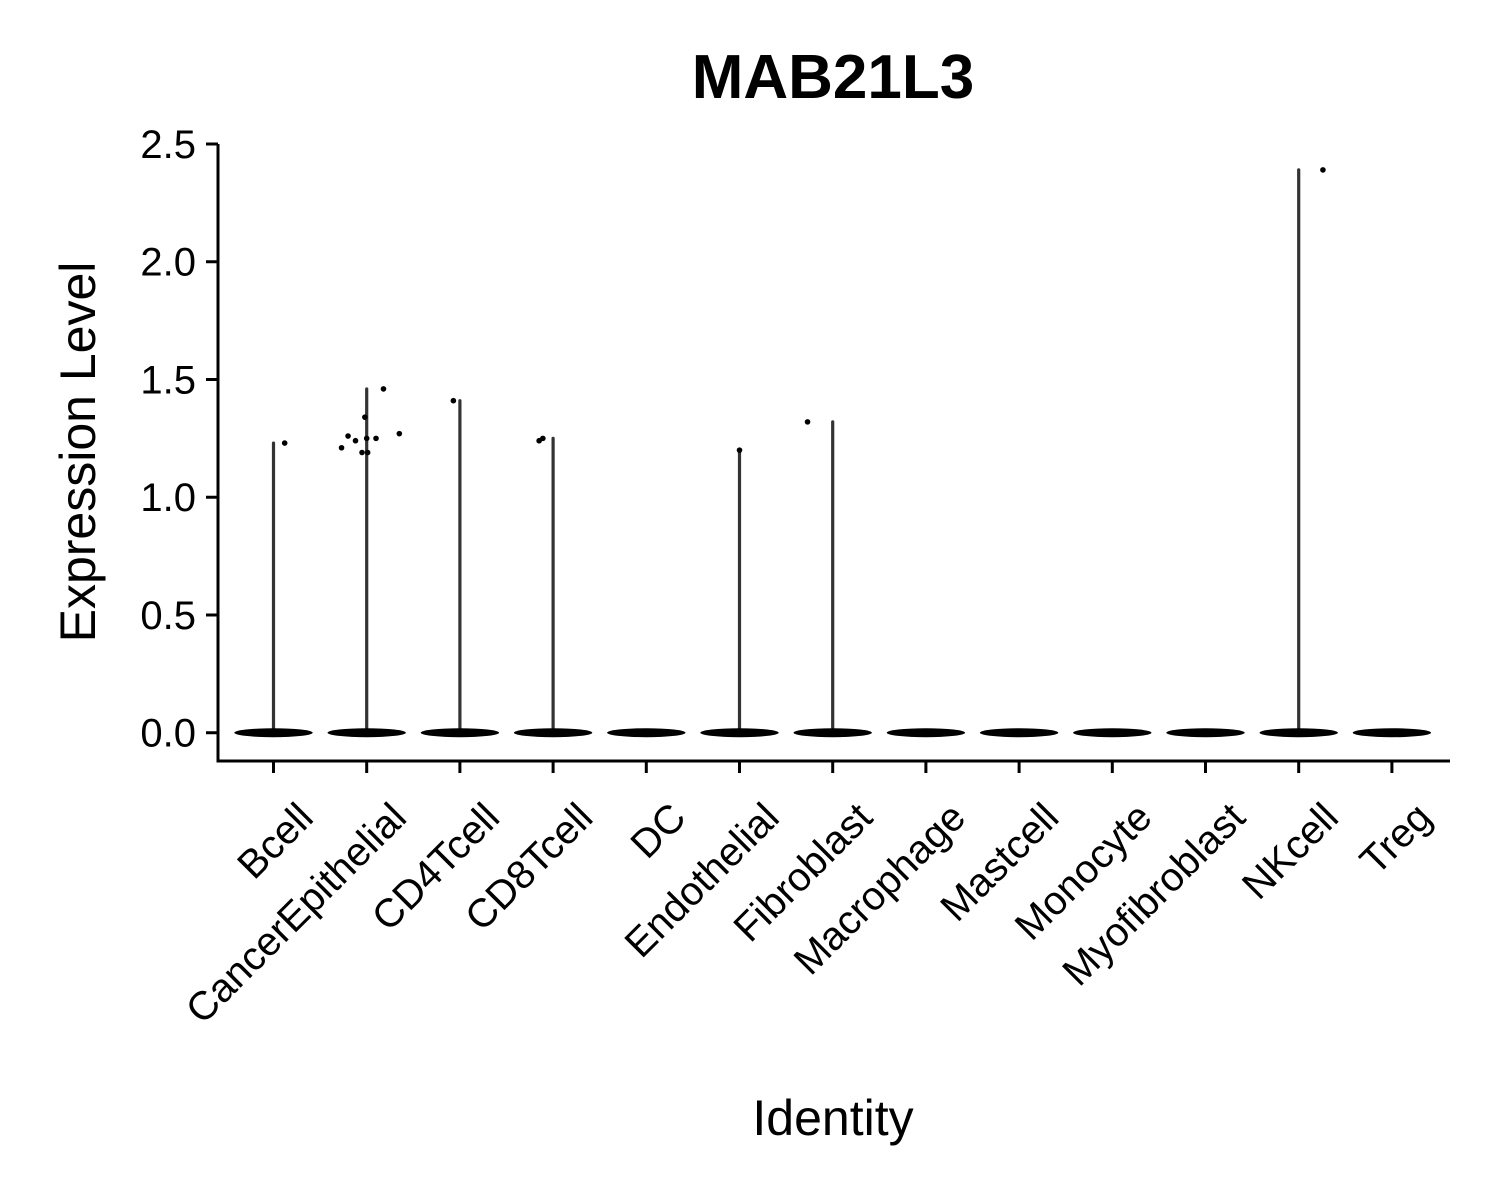 The height and width of the screenshot is (1200, 1500). I want to click on violin-NKcell, so click(1298, 453).